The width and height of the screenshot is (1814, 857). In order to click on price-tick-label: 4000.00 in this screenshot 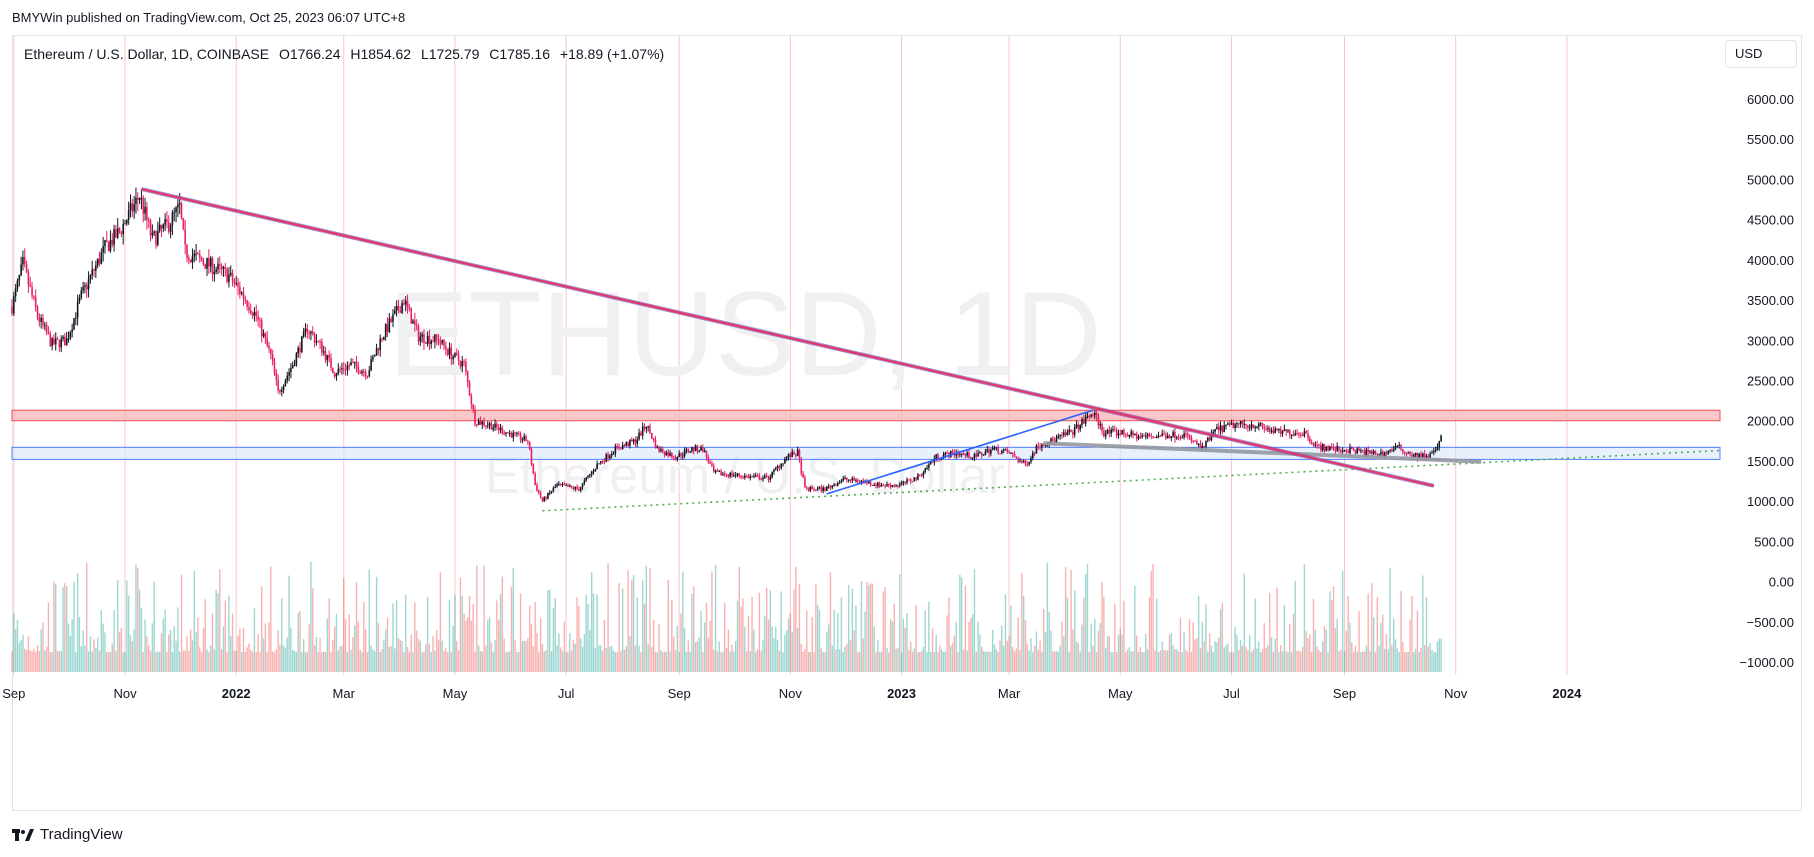, I will do `click(1770, 260)`.